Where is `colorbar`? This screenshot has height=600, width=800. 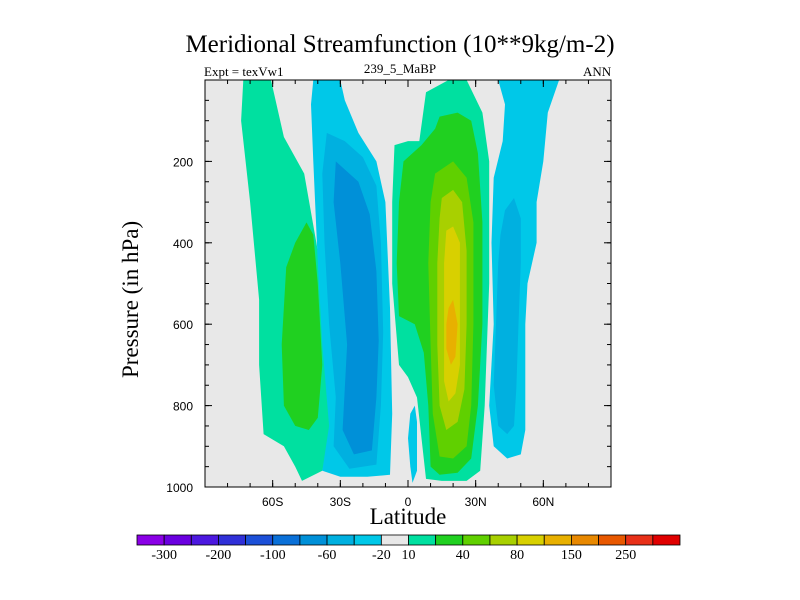
colorbar is located at coordinates (408, 540).